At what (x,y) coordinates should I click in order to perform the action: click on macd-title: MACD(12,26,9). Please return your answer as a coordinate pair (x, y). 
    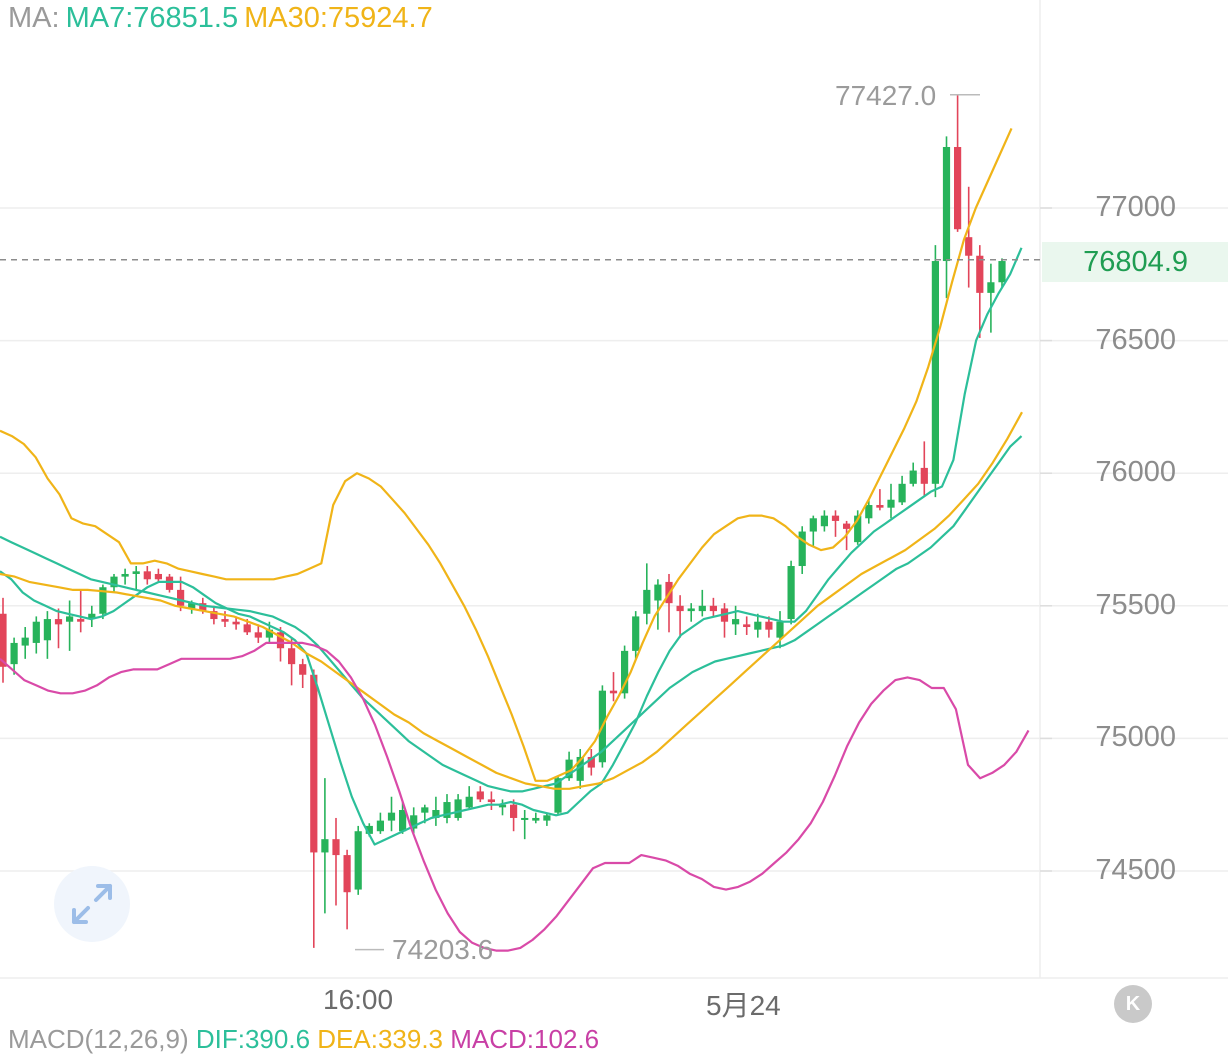
    Looking at the image, I should click on (98, 1039).